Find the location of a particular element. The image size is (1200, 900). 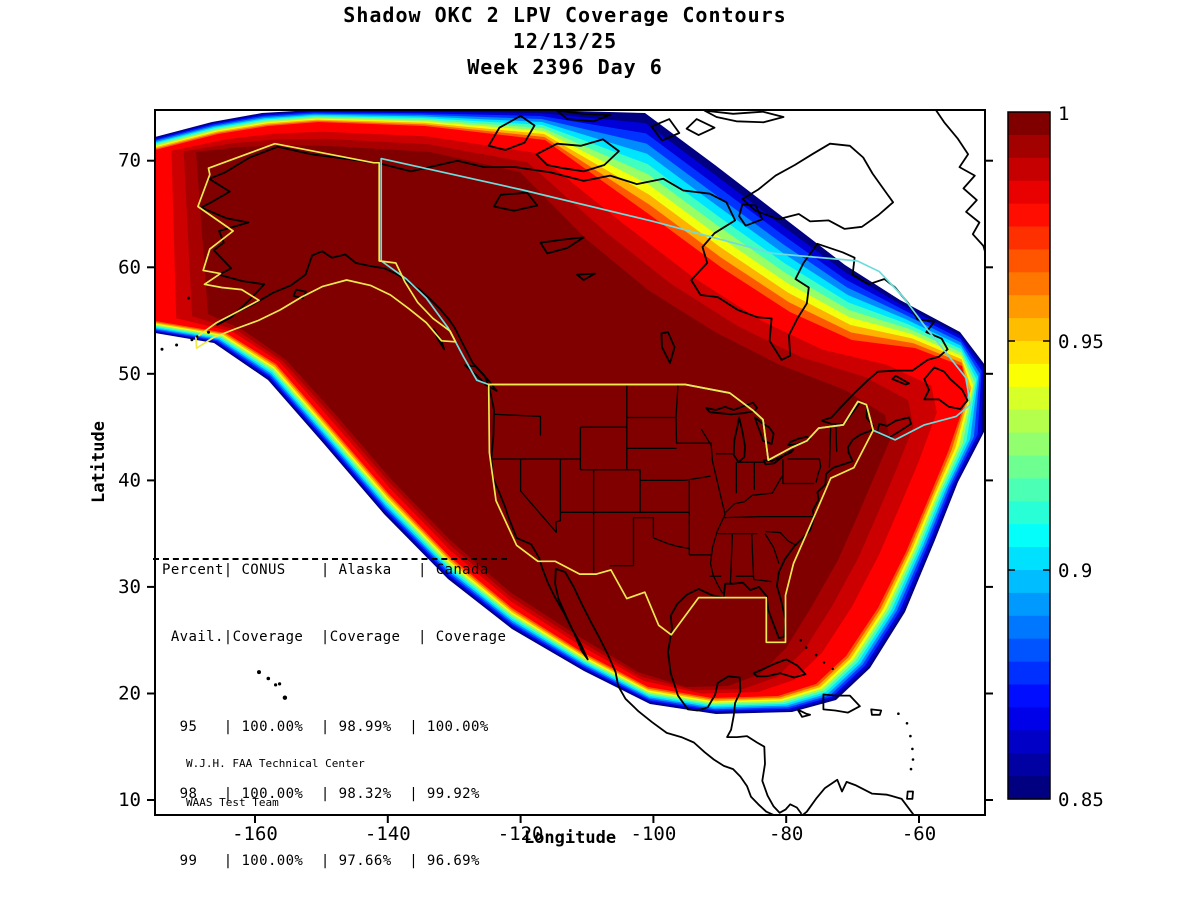

x-tick-label: -100 is located at coordinates (654, 834).